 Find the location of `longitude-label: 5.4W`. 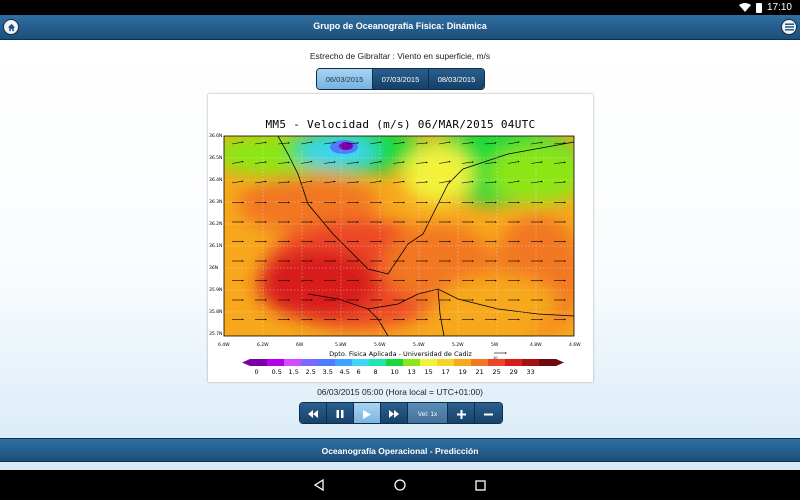

longitude-label: 5.4W is located at coordinates (419, 345).